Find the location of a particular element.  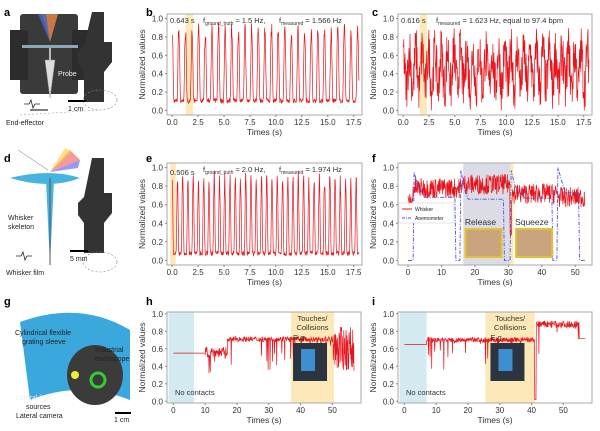

panel-label-f: f is located at coordinates (374, 159).